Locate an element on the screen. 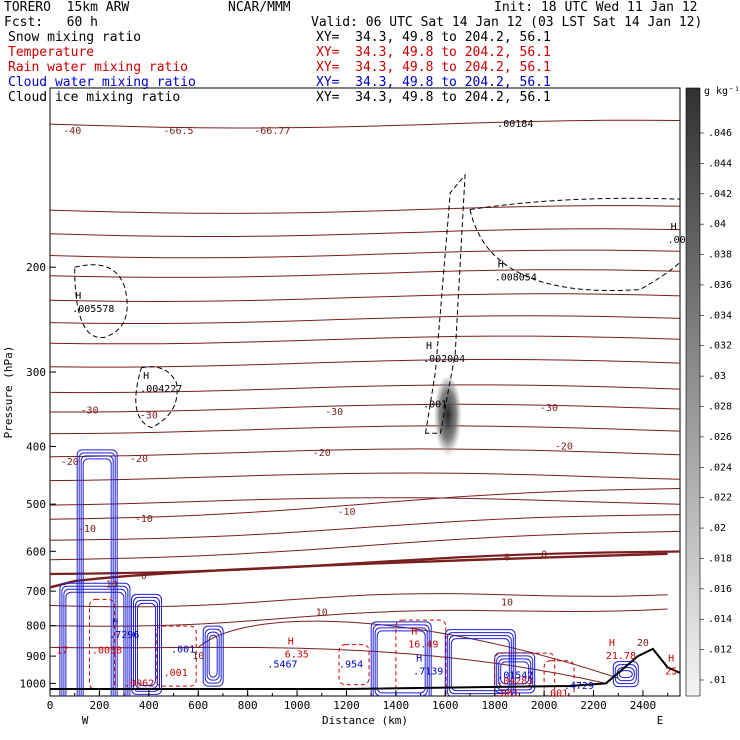 Image resolution: width=740 pixels, height=740 pixels. colorbar-tick-label: .044 is located at coordinates (720, 163).